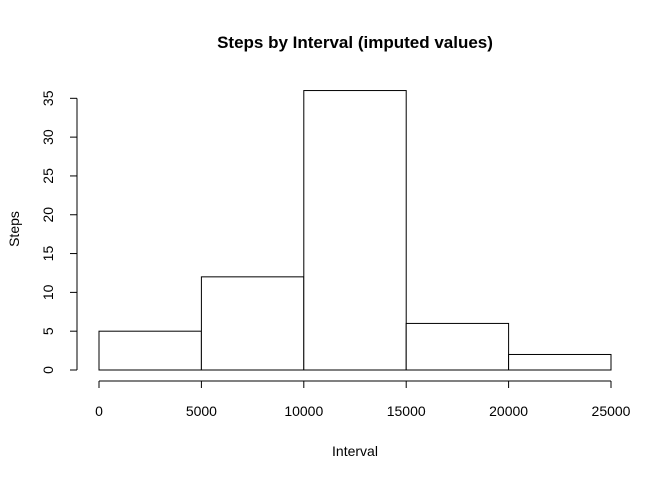 The image size is (672, 480). What do you see at coordinates (406, 411) in the screenshot?
I see `x-tick-label-3: 15000` at bounding box center [406, 411].